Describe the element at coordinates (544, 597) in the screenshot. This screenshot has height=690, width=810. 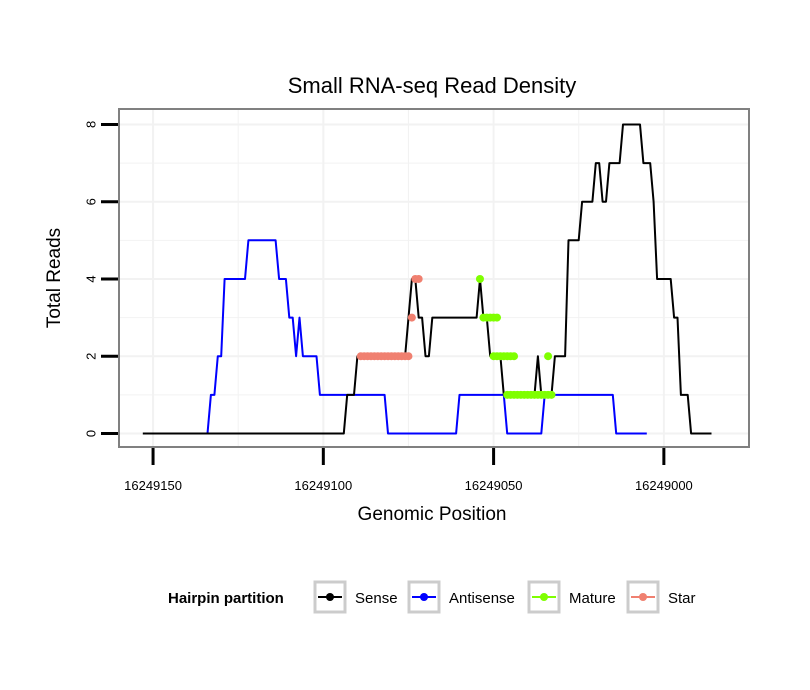
I see `legend-key-point-mature` at that location.